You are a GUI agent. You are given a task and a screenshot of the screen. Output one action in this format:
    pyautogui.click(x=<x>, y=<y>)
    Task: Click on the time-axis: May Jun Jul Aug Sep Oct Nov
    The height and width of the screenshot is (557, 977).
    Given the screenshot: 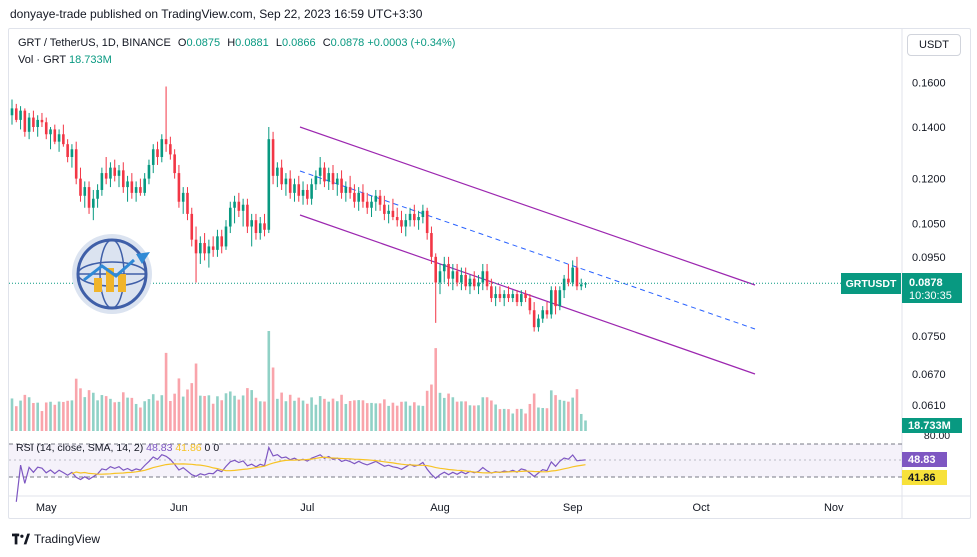 What is the action you would take?
    pyautogui.click(x=490, y=504)
    